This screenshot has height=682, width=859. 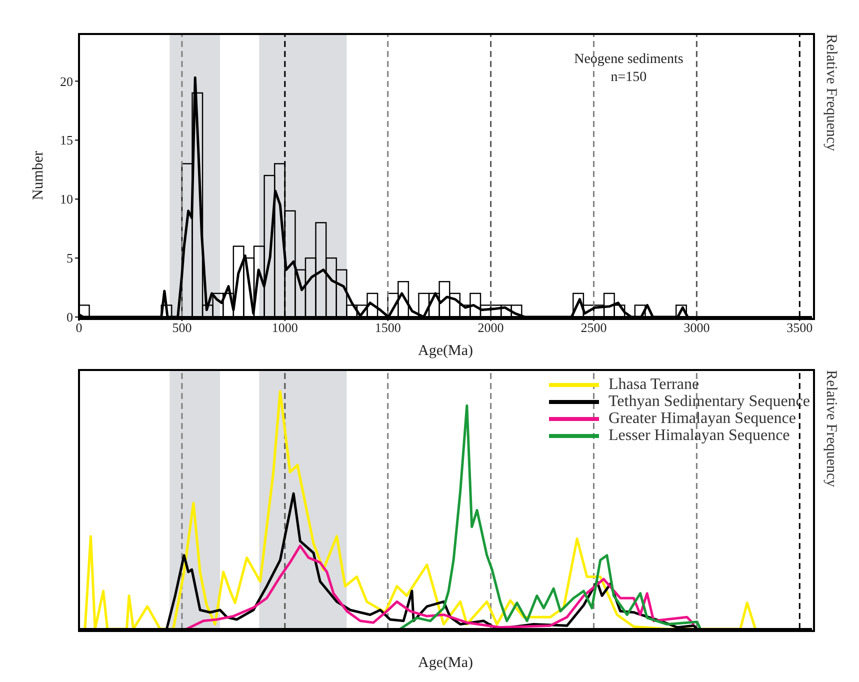 I want to click on y-tick-label: 15, so click(x=66, y=140).